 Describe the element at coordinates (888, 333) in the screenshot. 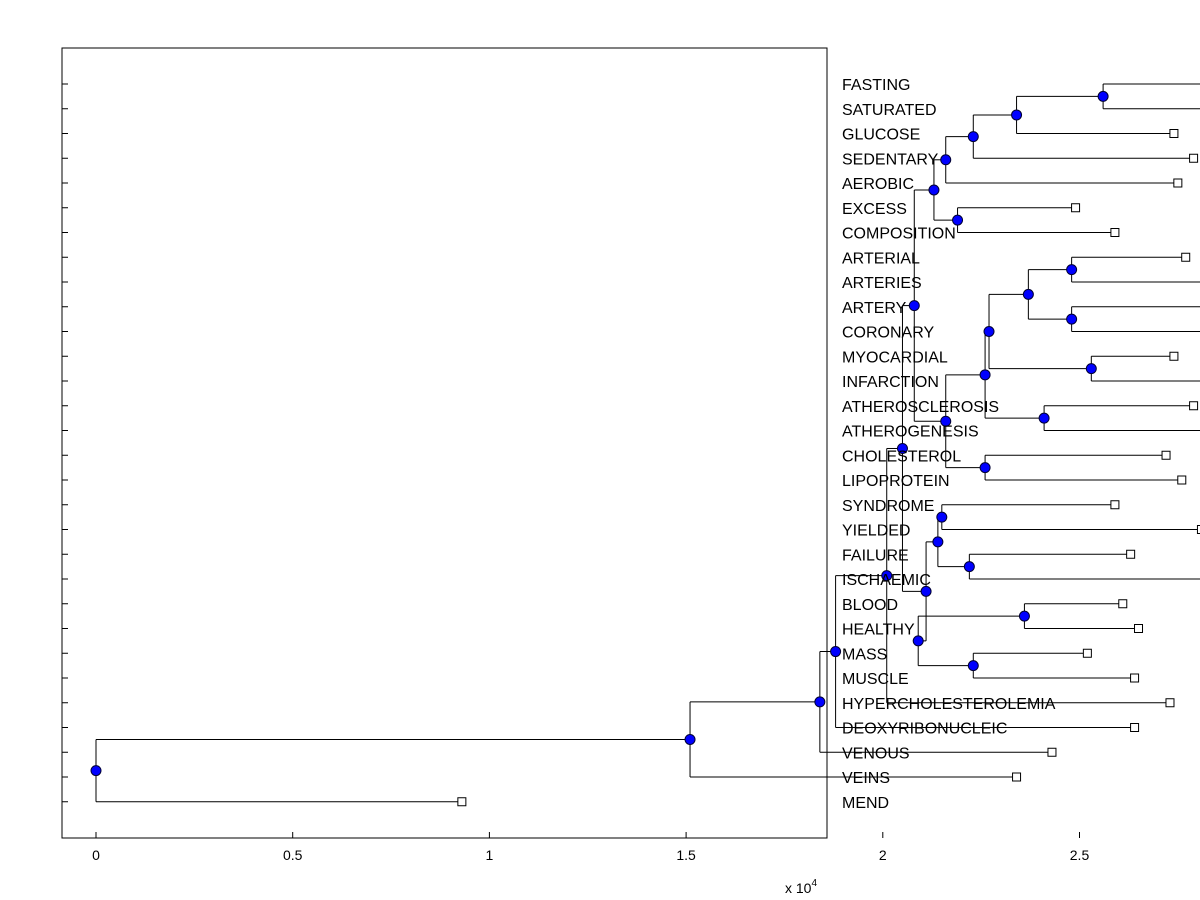

I see `leaf-label: CORONARY` at that location.